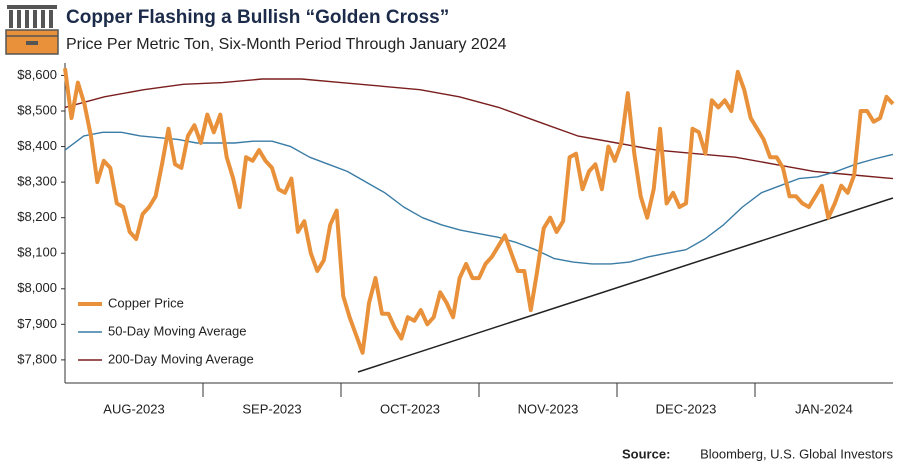 This screenshot has width=900, height=472. What do you see at coordinates (37, 181) in the screenshot?
I see `y-tick-label: $8,300` at bounding box center [37, 181].